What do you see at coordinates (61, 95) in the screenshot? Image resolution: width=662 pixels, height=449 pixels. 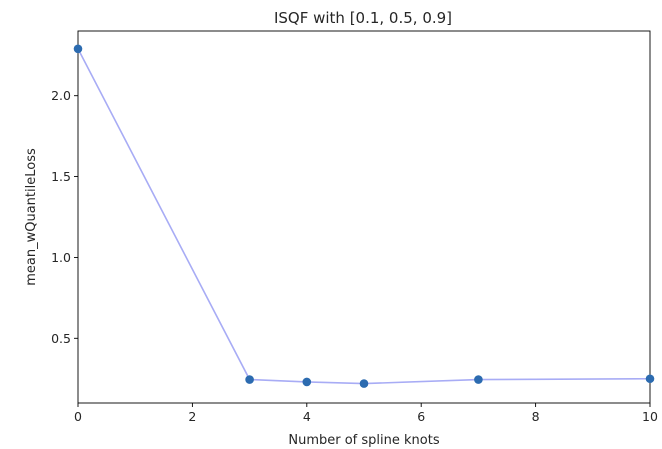 I see `y-tick-label: 2.0` at bounding box center [61, 95].